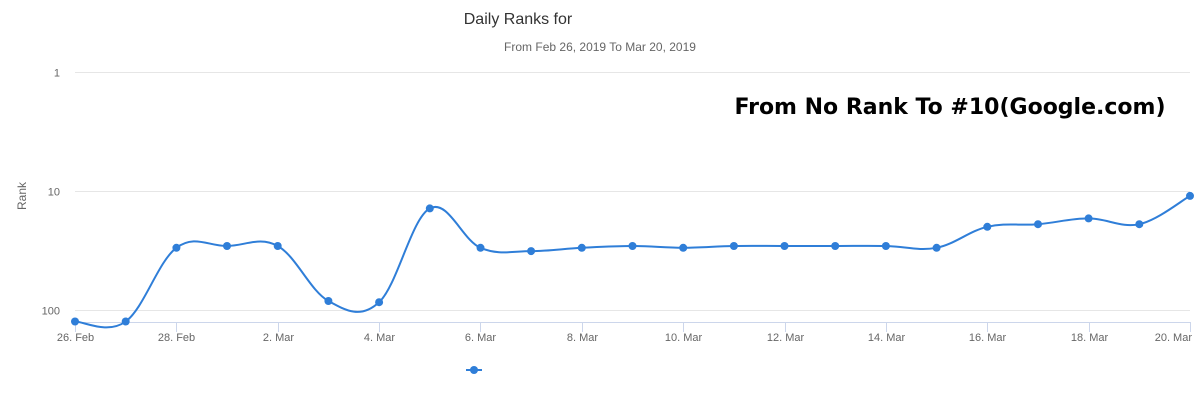  I want to click on x-tick-label: 6. Mar, so click(481, 338).